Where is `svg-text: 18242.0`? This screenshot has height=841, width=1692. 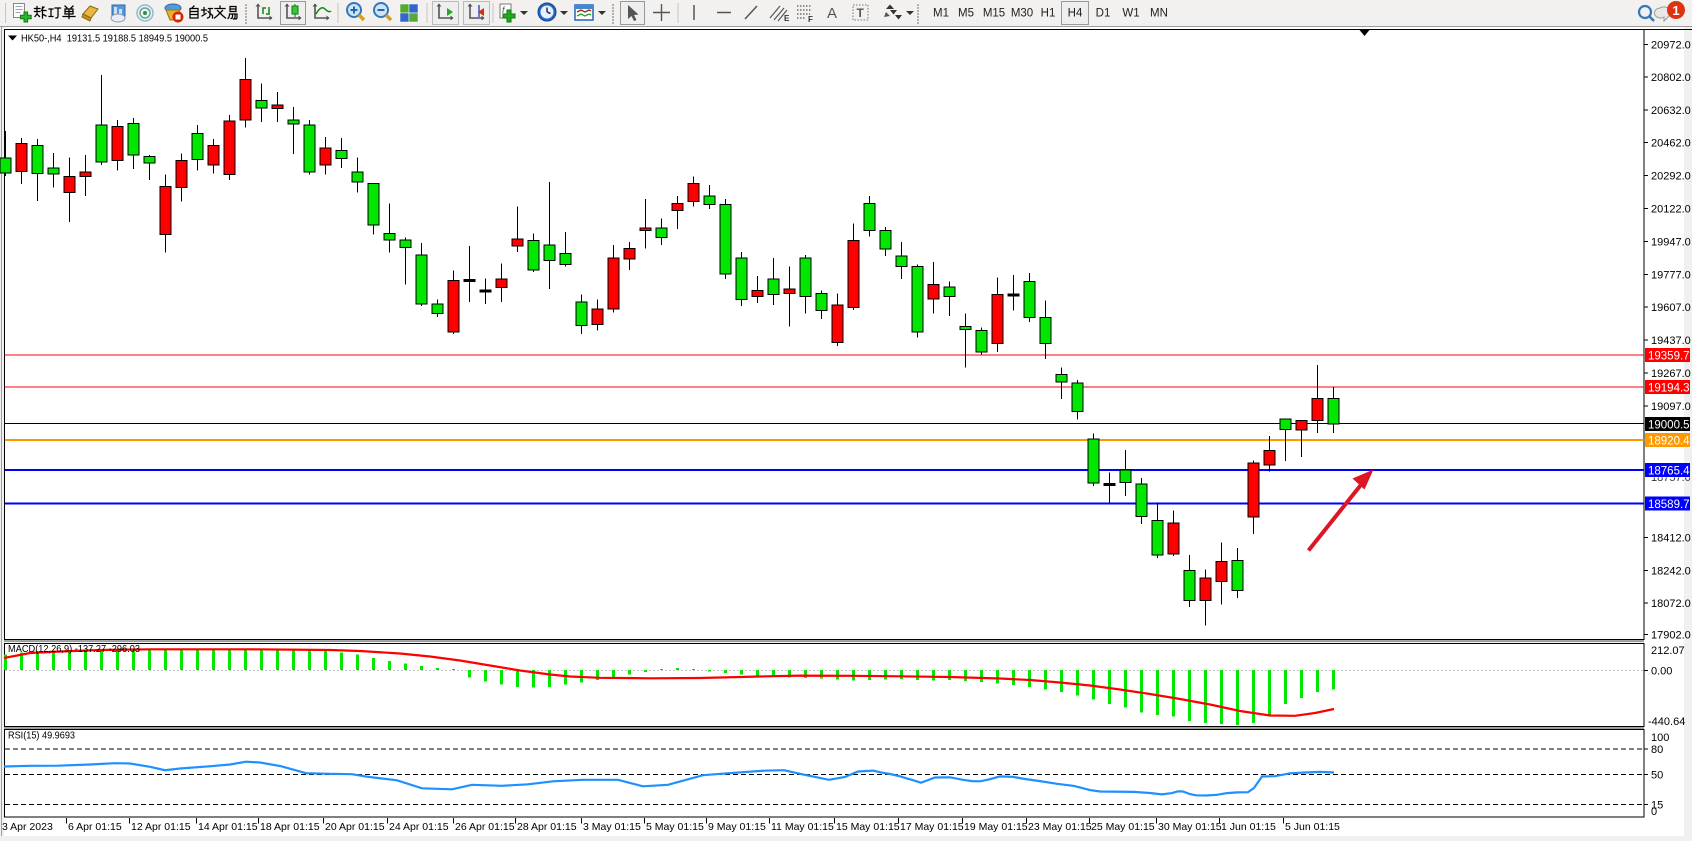
svg-text: 18242.0 is located at coordinates (1671, 571).